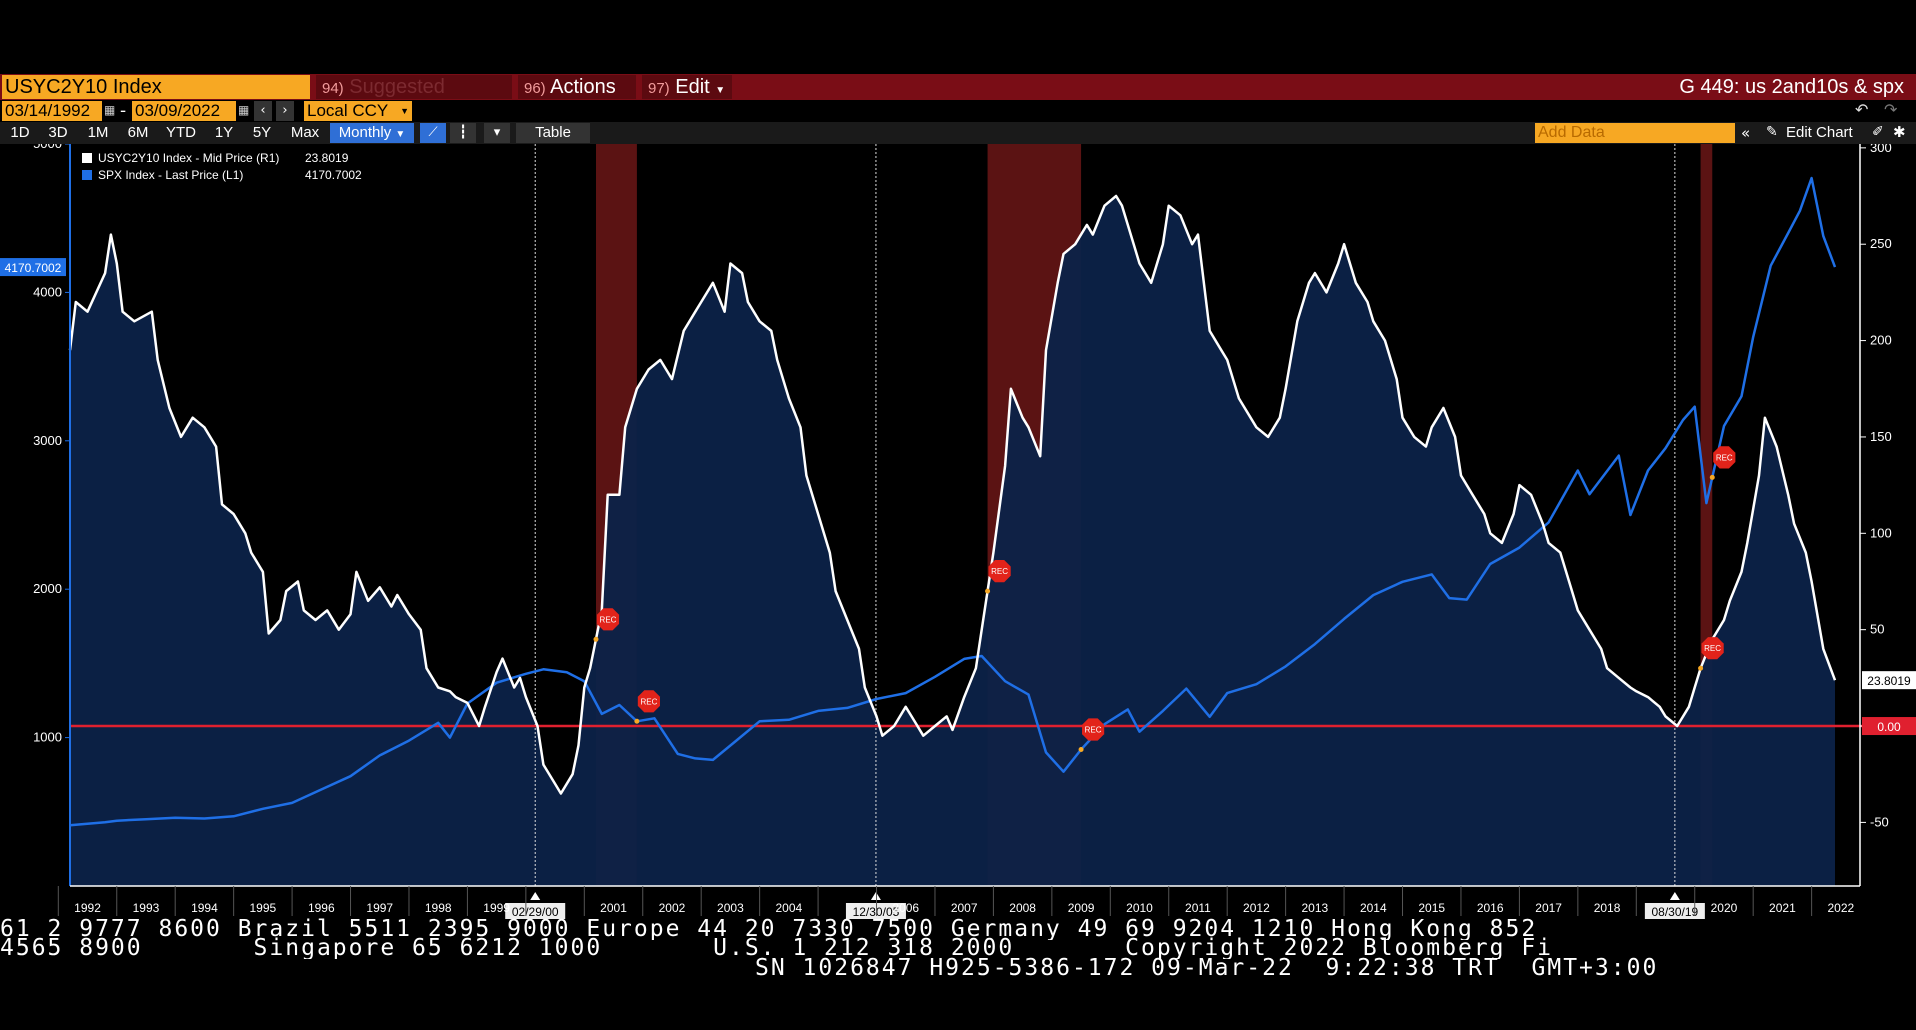  I want to click on x-tick-label-25: 2020, so click(1724, 908).